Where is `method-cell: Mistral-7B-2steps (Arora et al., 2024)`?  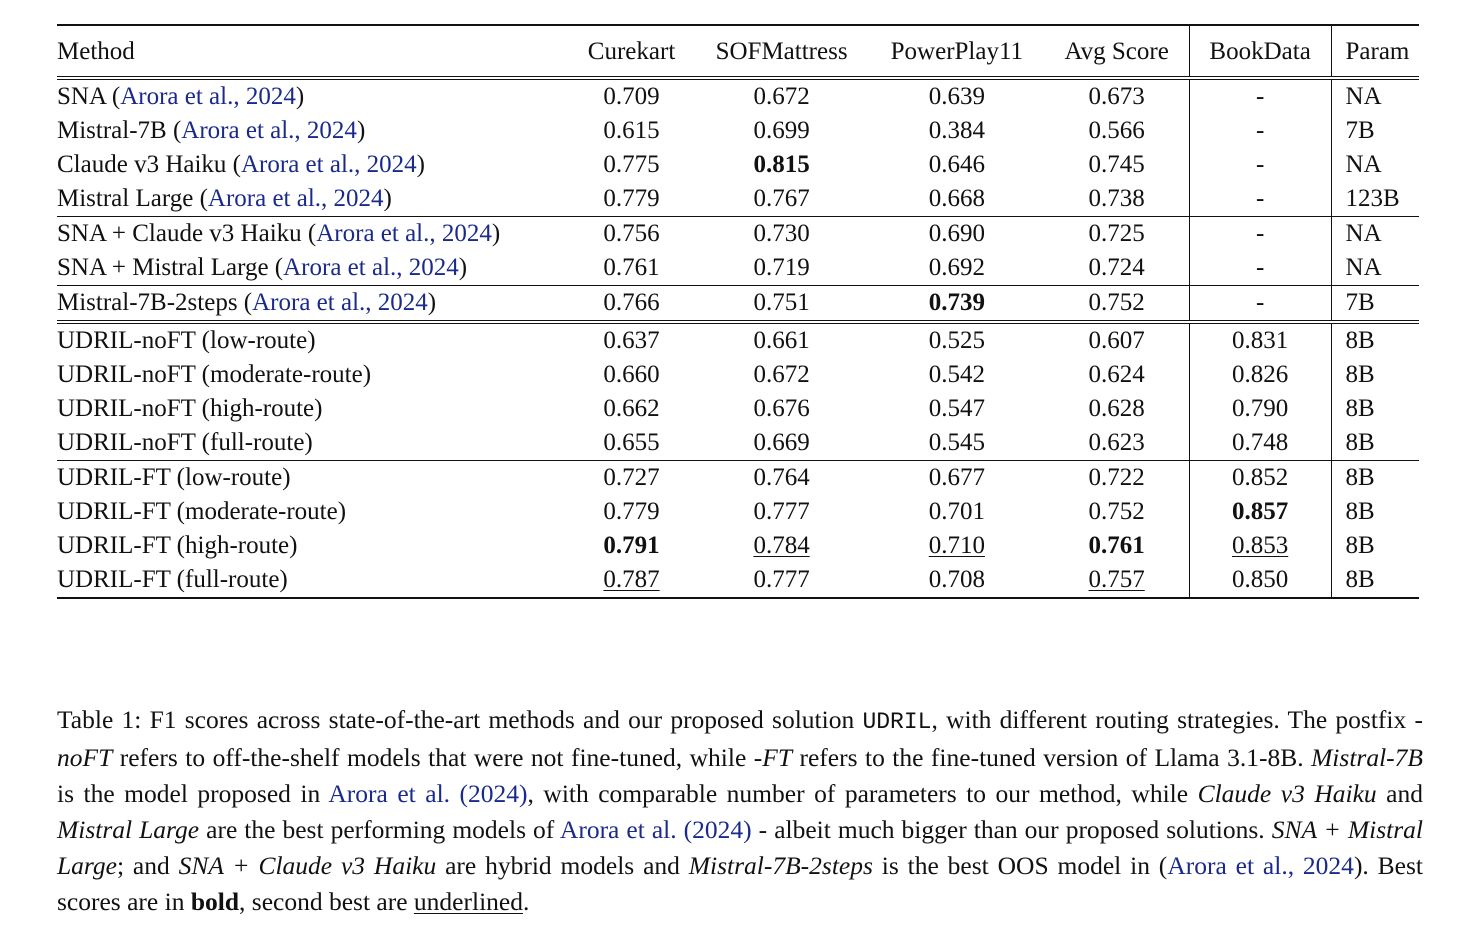 method-cell: Mistral-7B-2steps (Arora et al., 2024) is located at coordinates (247, 302).